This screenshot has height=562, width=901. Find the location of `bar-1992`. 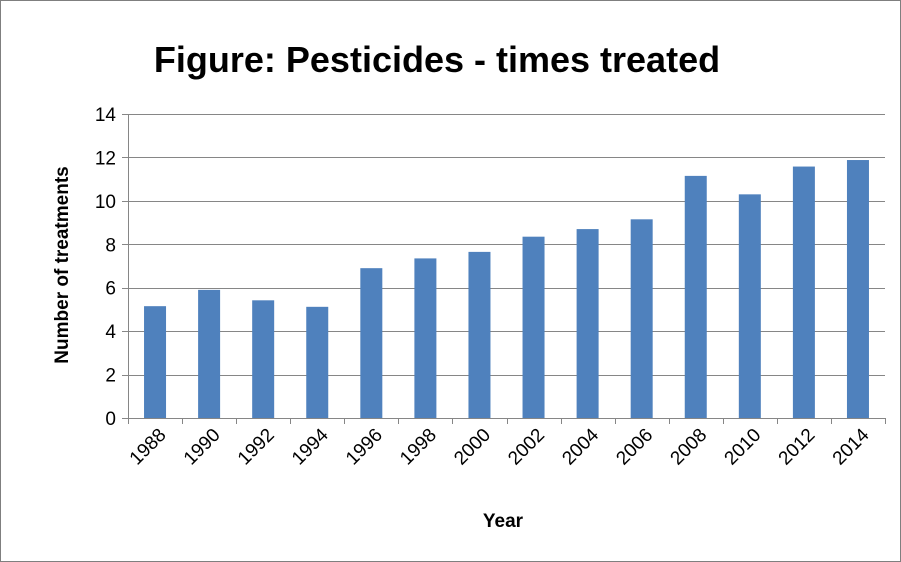

bar-1992 is located at coordinates (263, 359).